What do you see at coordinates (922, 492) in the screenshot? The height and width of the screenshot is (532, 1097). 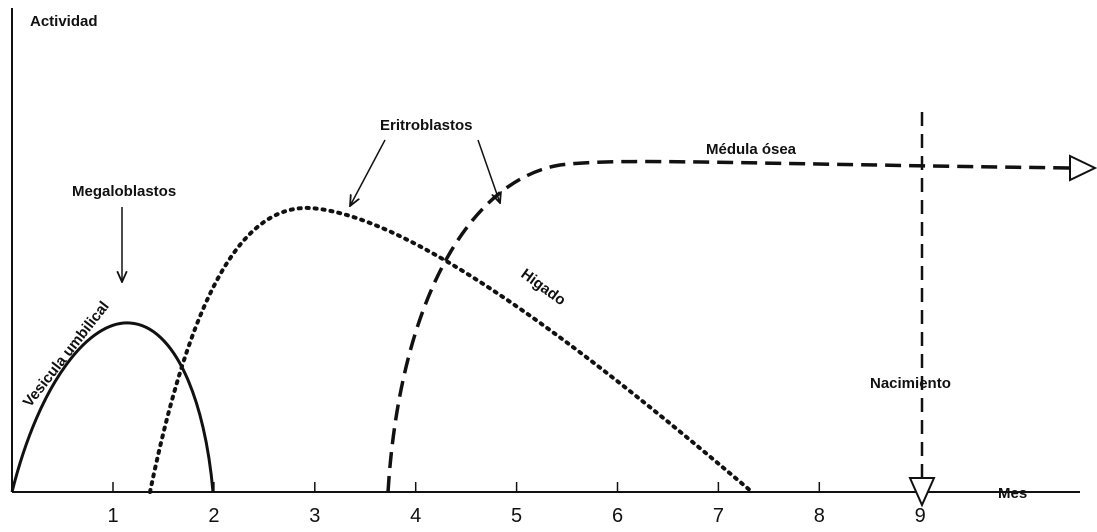 I see `nacimiento-arrowhead` at bounding box center [922, 492].